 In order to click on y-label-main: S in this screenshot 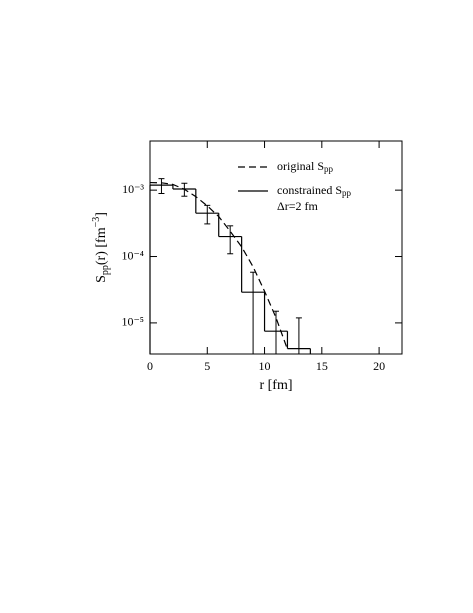, I will do `click(101, 279)`.